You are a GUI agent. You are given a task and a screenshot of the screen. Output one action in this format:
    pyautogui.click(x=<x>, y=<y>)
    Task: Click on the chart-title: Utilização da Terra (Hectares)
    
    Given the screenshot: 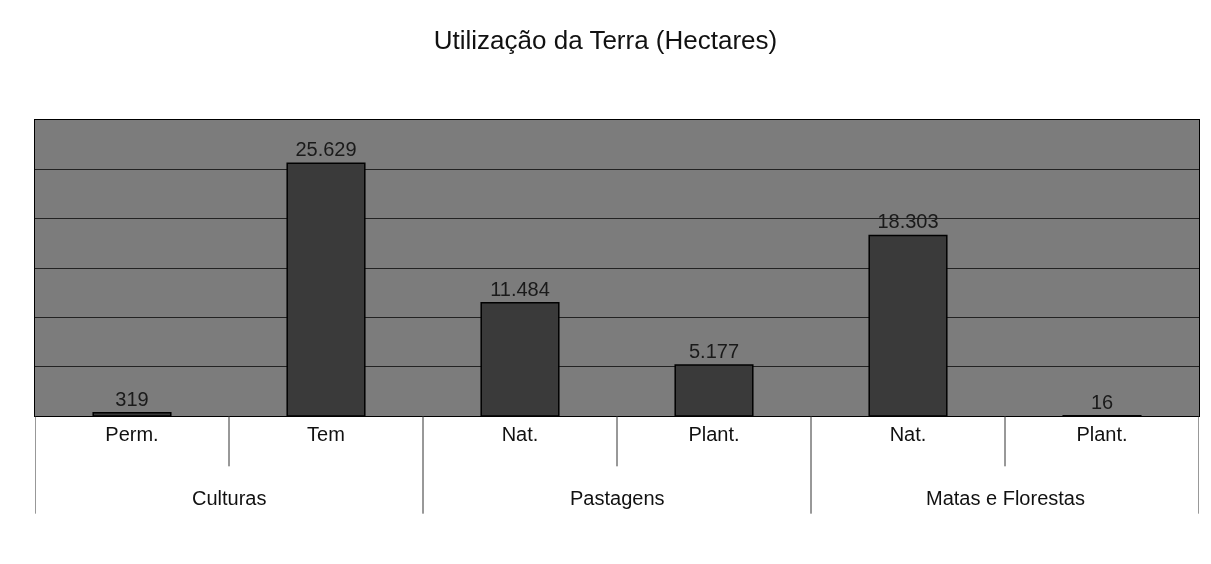 What is the action you would take?
    pyautogui.click(x=605, y=39)
    